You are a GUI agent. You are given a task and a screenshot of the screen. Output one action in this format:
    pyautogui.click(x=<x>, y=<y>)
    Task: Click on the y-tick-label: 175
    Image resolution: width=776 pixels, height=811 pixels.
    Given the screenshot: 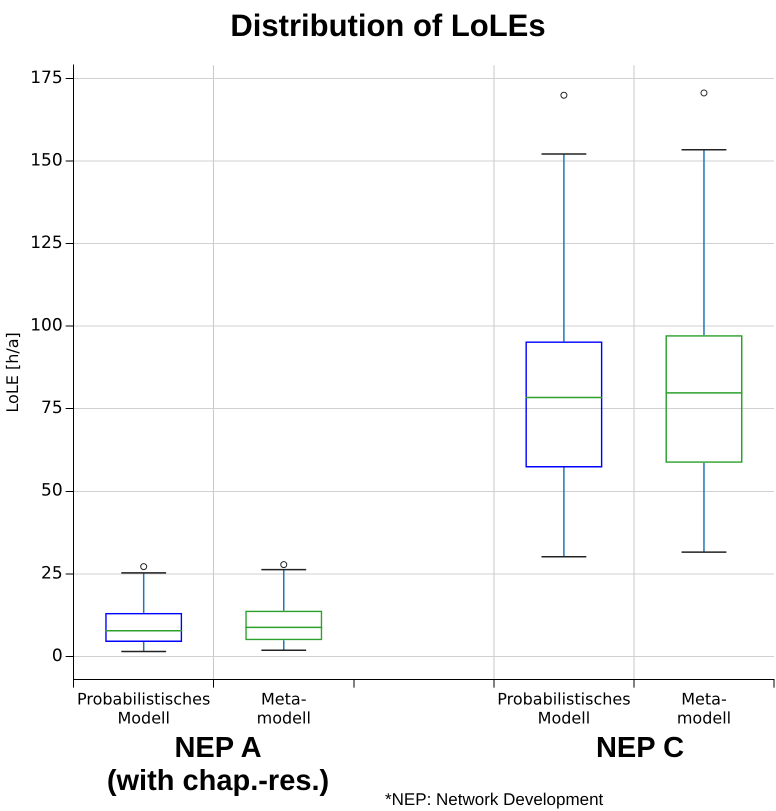 What is the action you would take?
    pyautogui.click(x=46, y=78)
    